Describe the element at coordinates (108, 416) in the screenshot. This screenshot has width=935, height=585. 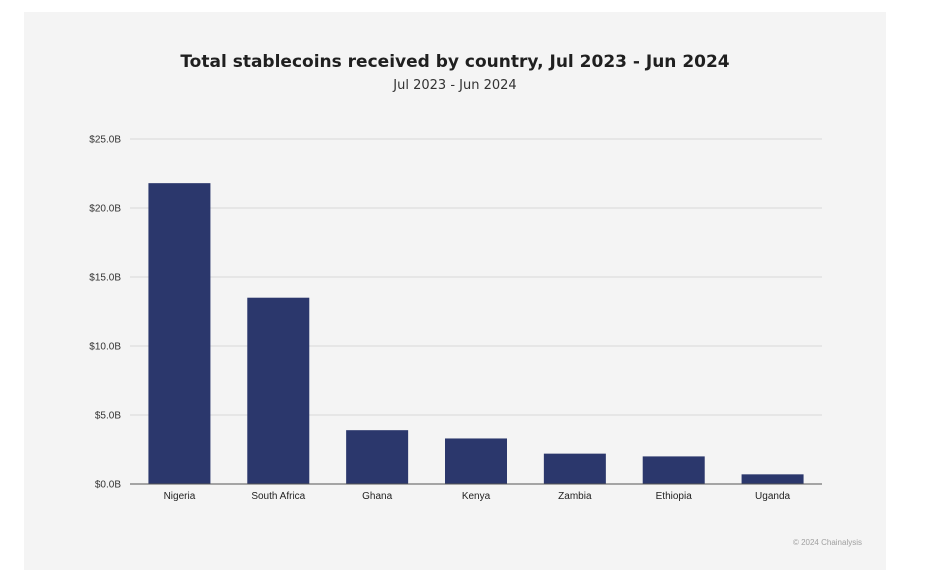
I see `y-tick-label: $5.0B` at that location.